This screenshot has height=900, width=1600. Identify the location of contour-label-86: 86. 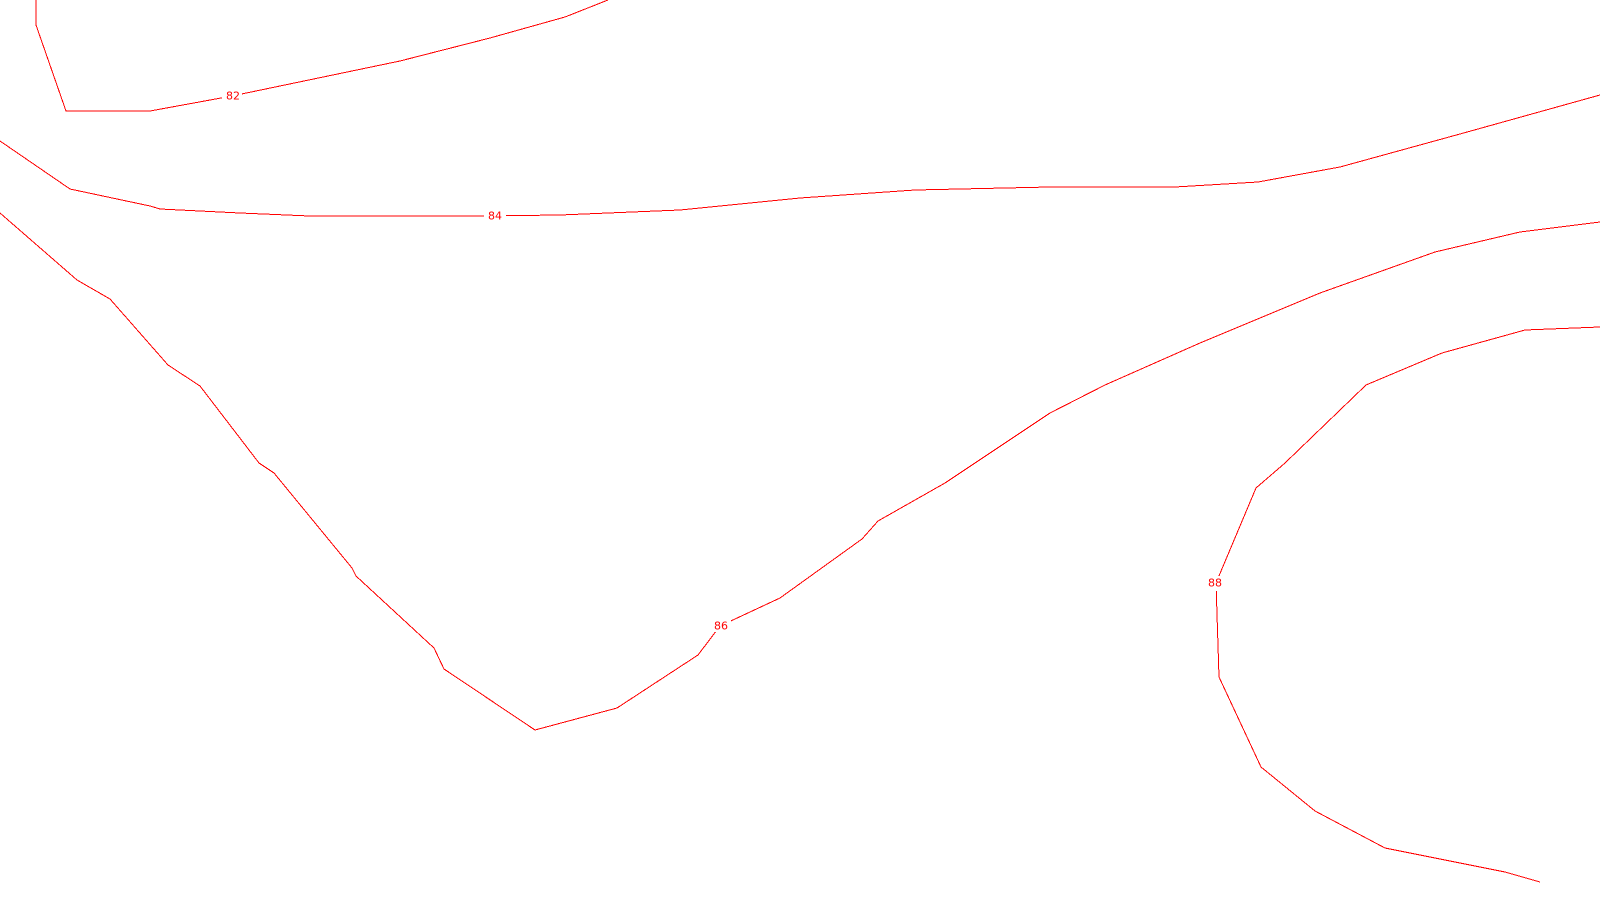
(721, 626).